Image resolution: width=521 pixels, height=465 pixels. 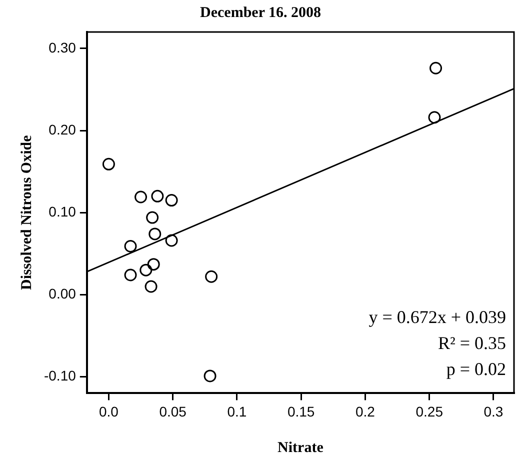 What do you see at coordinates (173, 411) in the screenshot?
I see `x-tick-label: 0.05` at bounding box center [173, 411].